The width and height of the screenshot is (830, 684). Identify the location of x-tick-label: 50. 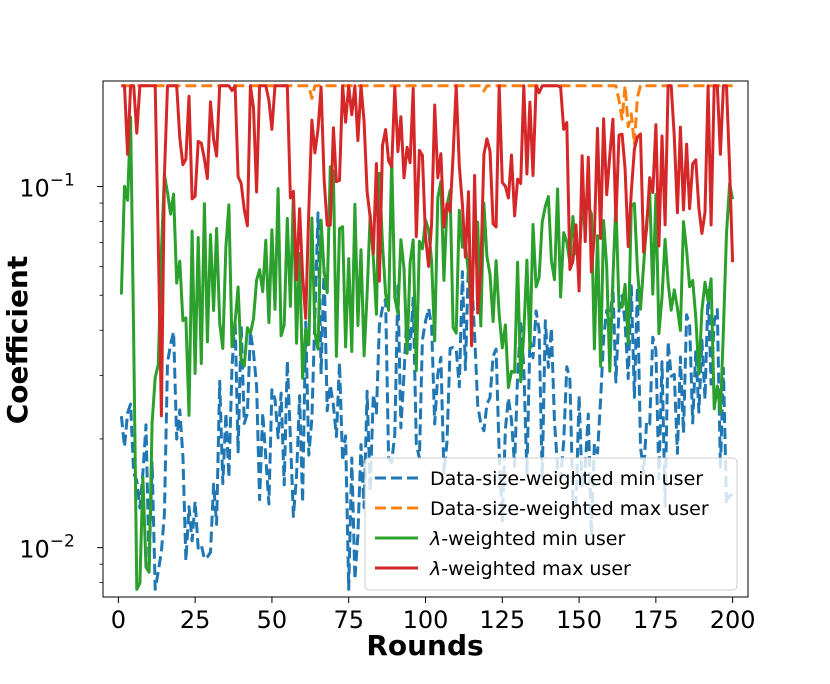
(272, 620).